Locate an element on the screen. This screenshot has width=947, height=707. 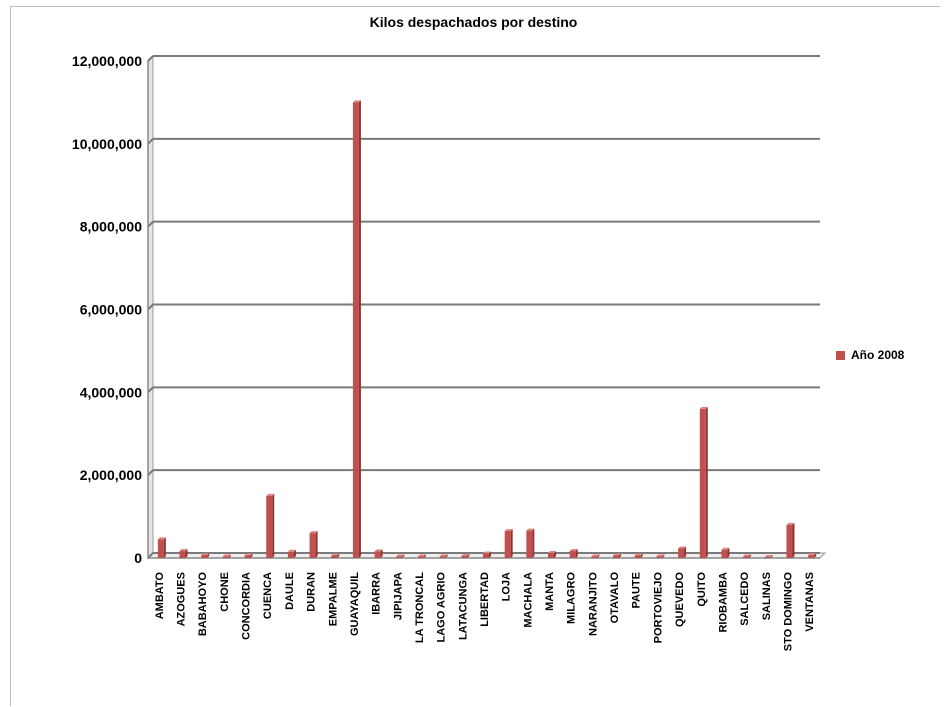
x-tick-label: AMBATO is located at coordinates (160, 596).